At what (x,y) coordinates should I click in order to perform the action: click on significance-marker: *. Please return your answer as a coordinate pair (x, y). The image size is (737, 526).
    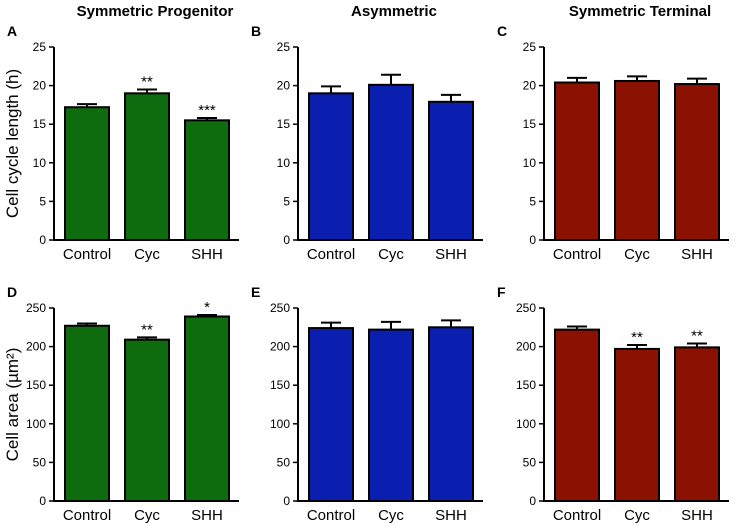
    Looking at the image, I should click on (207, 307).